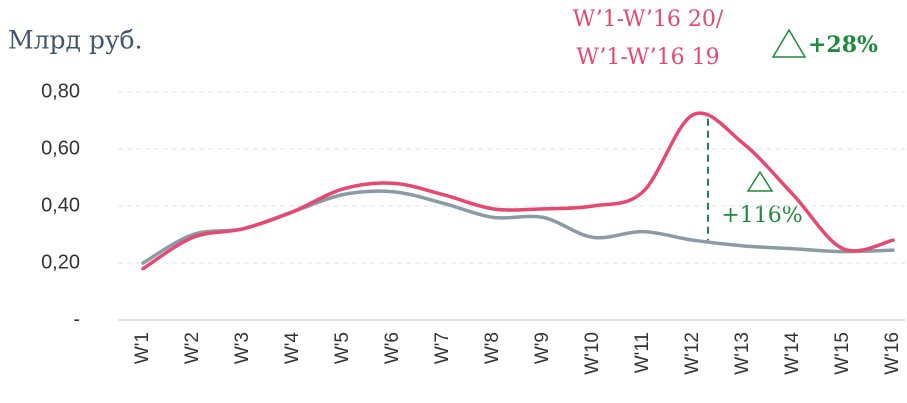 This screenshot has width=907, height=403. I want to click on x-tick-label: W'1, so click(142, 348).